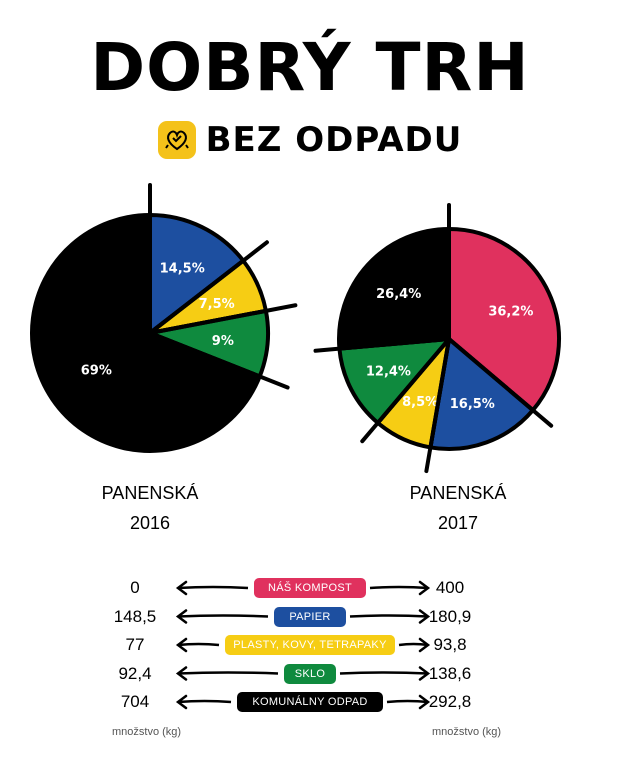 Image resolution: width=620 pixels, height=769 pixels. I want to click on slice-label: 8,5%, so click(420, 402).